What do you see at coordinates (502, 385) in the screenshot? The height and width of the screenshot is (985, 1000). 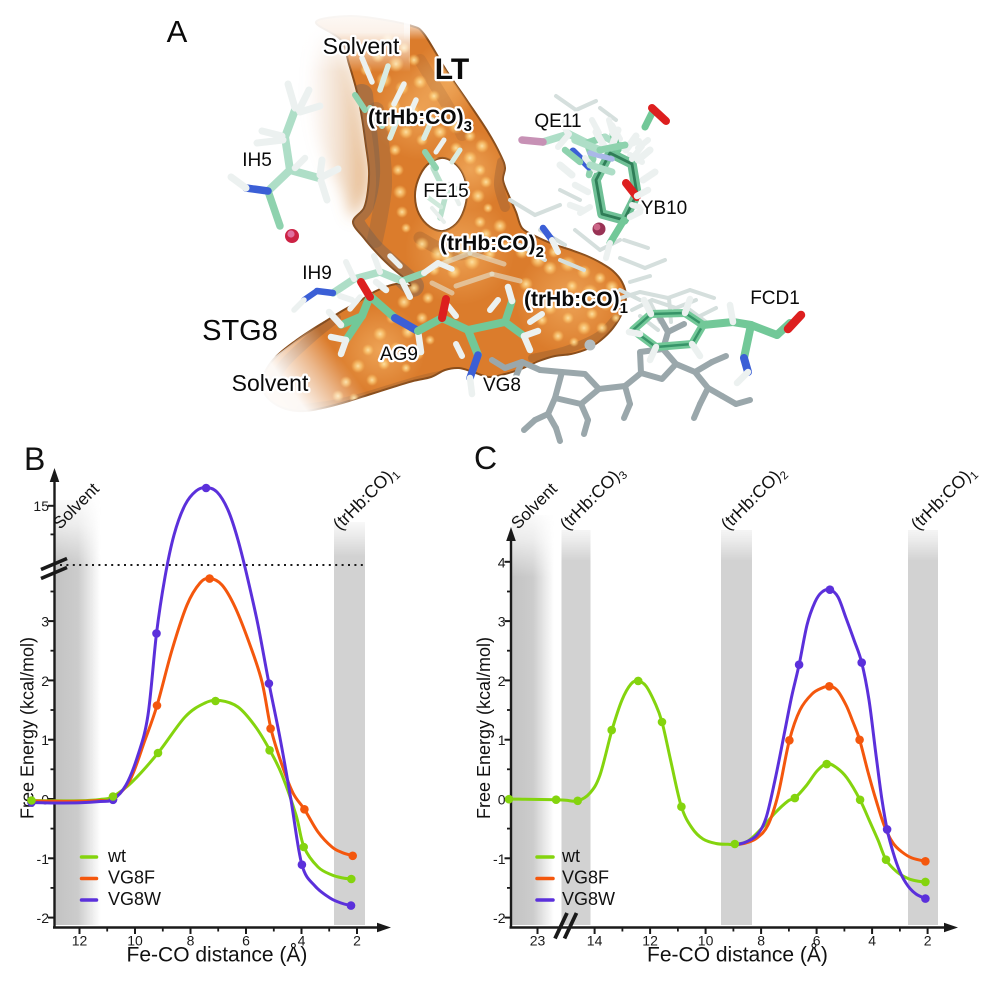 I see `svg-text: VG8` at bounding box center [502, 385].